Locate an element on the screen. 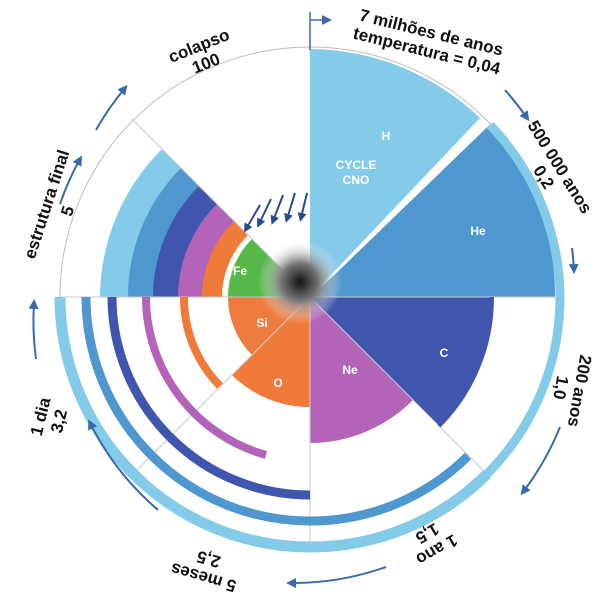 Image resolution: width=601 pixels, height=605 pixels. cno-line2: CNO is located at coordinates (356, 180).